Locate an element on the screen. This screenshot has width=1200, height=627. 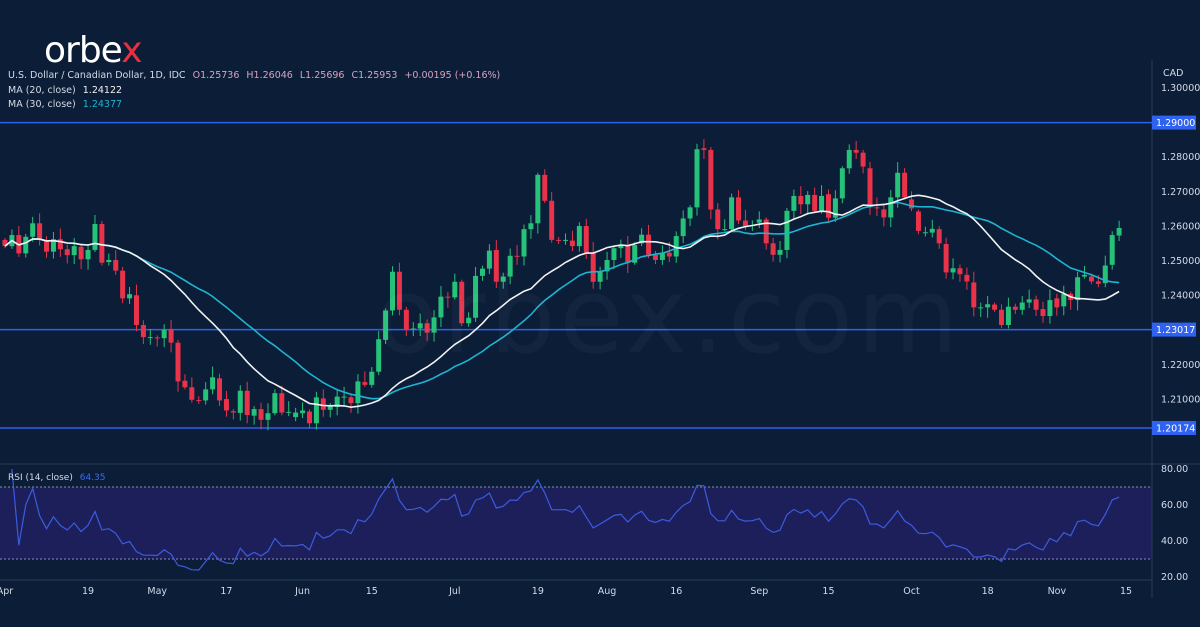
price-tick-label: 1.28000 is located at coordinates (1180, 157).